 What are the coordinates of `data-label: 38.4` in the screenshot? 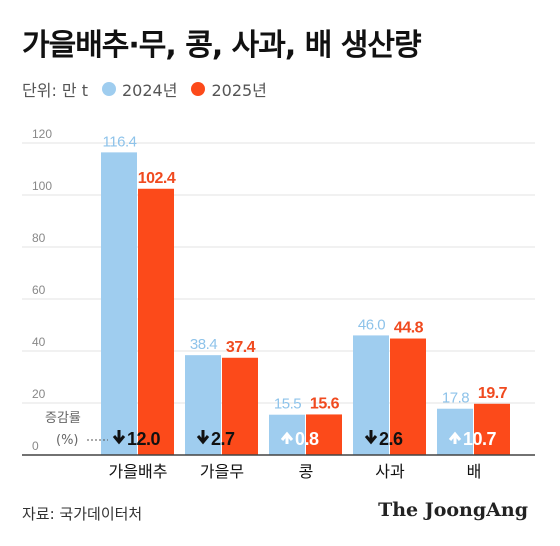 It's located at (203, 344).